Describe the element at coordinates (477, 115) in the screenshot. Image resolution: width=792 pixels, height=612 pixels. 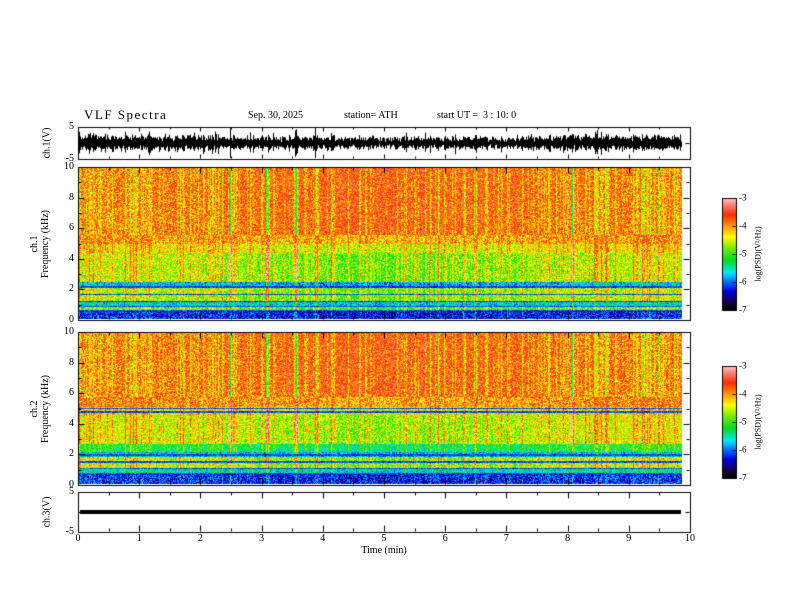
I see `start-ut-label: start UT = 3 : 10: 0` at that location.